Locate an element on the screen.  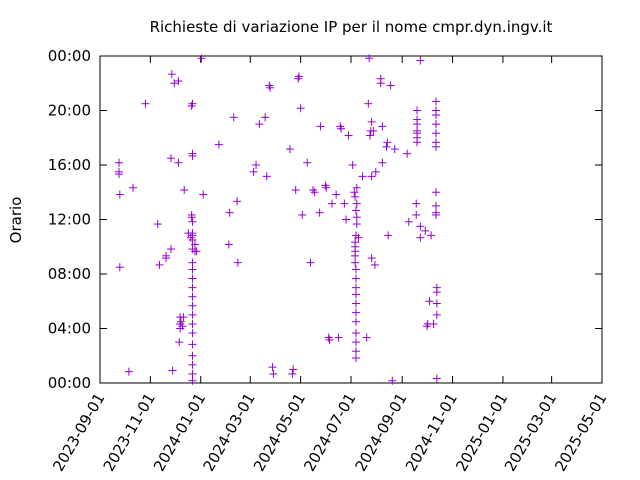
y-tick-label: 12:00 is located at coordinates (69, 220).